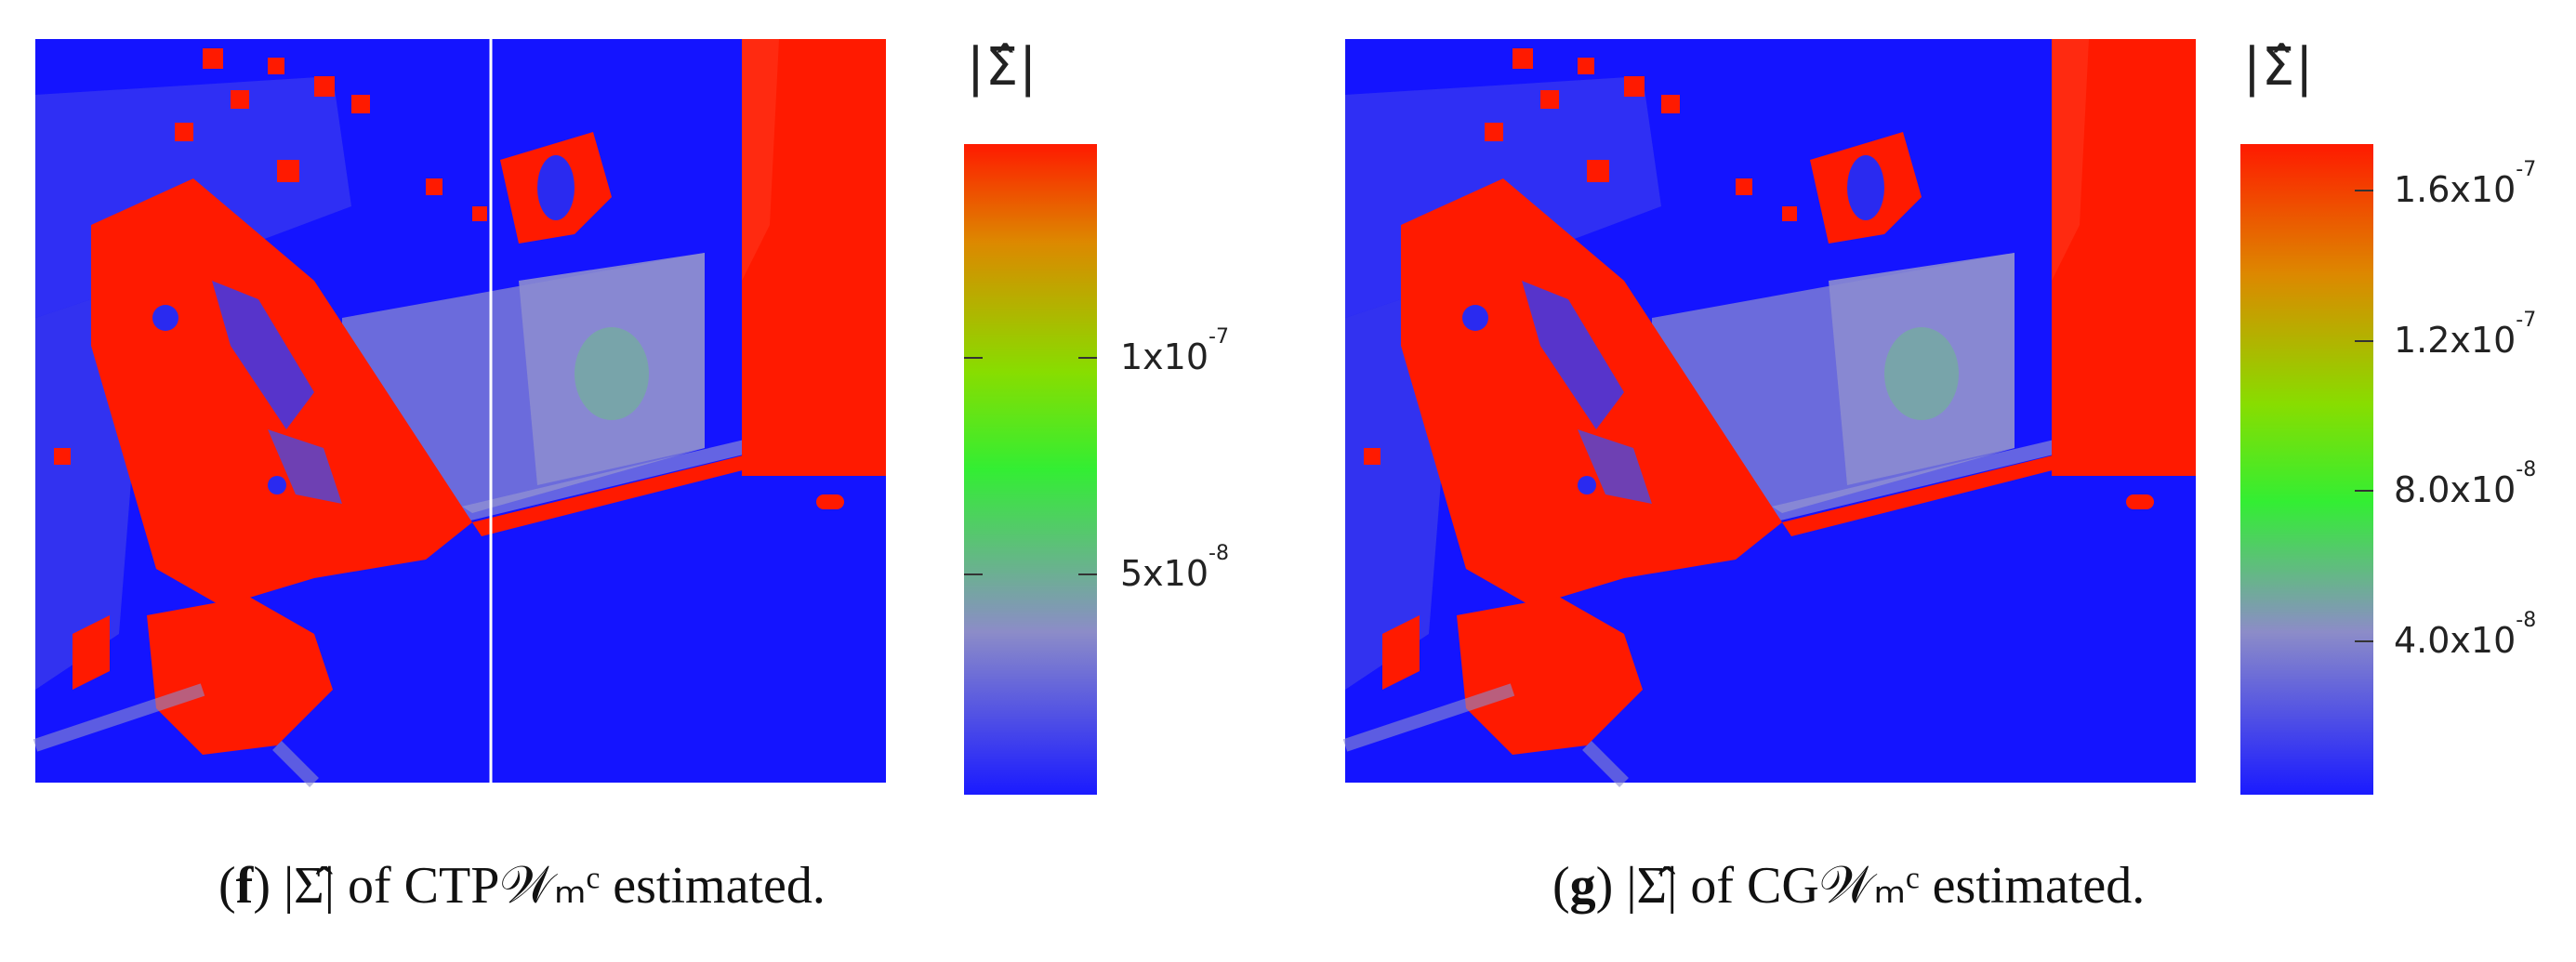  I want to click on caption-label: g, so click(1582, 886).